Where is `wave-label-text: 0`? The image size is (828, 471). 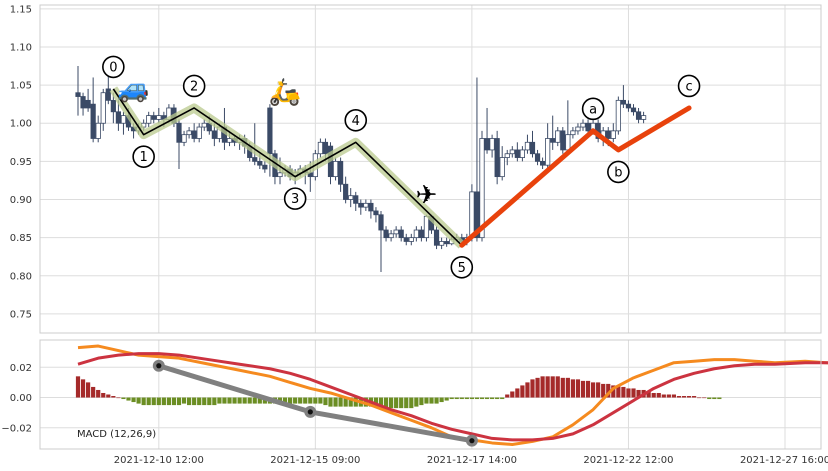
wave-label-text: 0 is located at coordinates (113, 67).